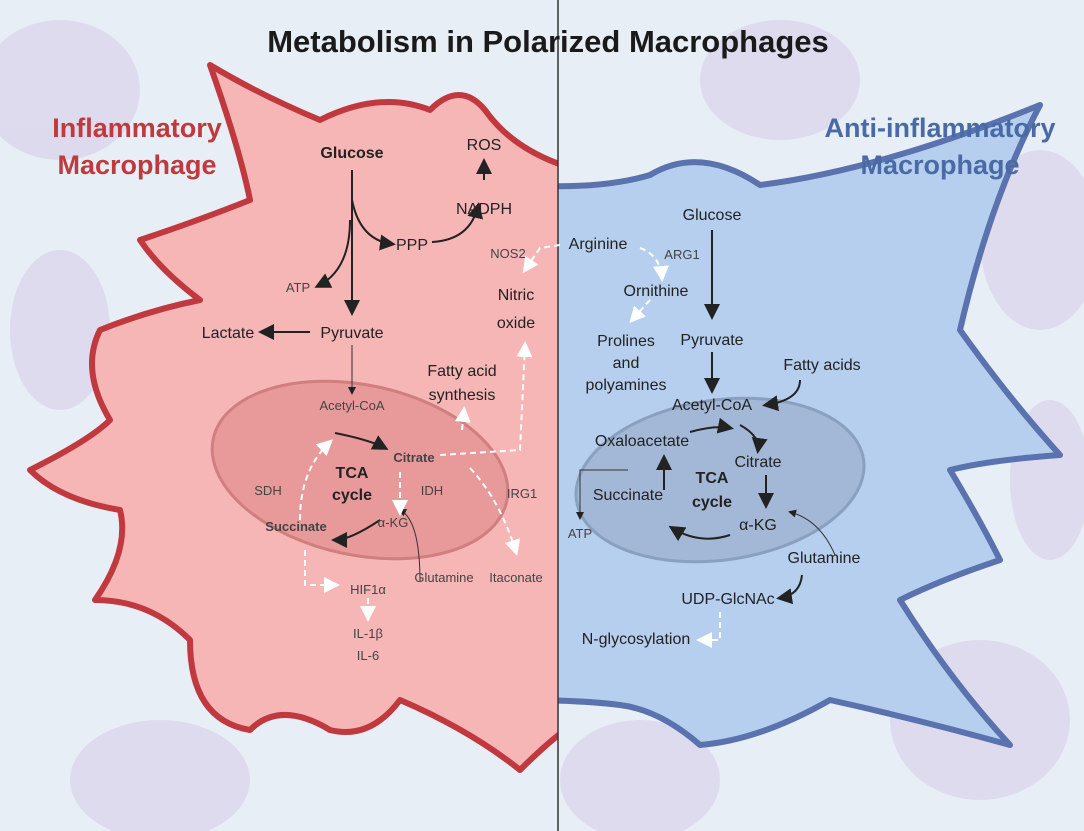 The width and height of the screenshot is (1084, 831). What do you see at coordinates (484, 145) in the screenshot?
I see `label: ROS` at bounding box center [484, 145].